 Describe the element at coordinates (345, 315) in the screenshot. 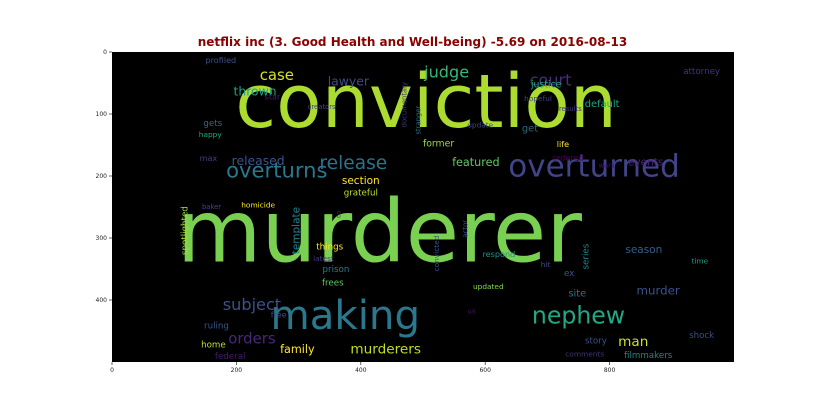

I see `word-making: making` at that location.